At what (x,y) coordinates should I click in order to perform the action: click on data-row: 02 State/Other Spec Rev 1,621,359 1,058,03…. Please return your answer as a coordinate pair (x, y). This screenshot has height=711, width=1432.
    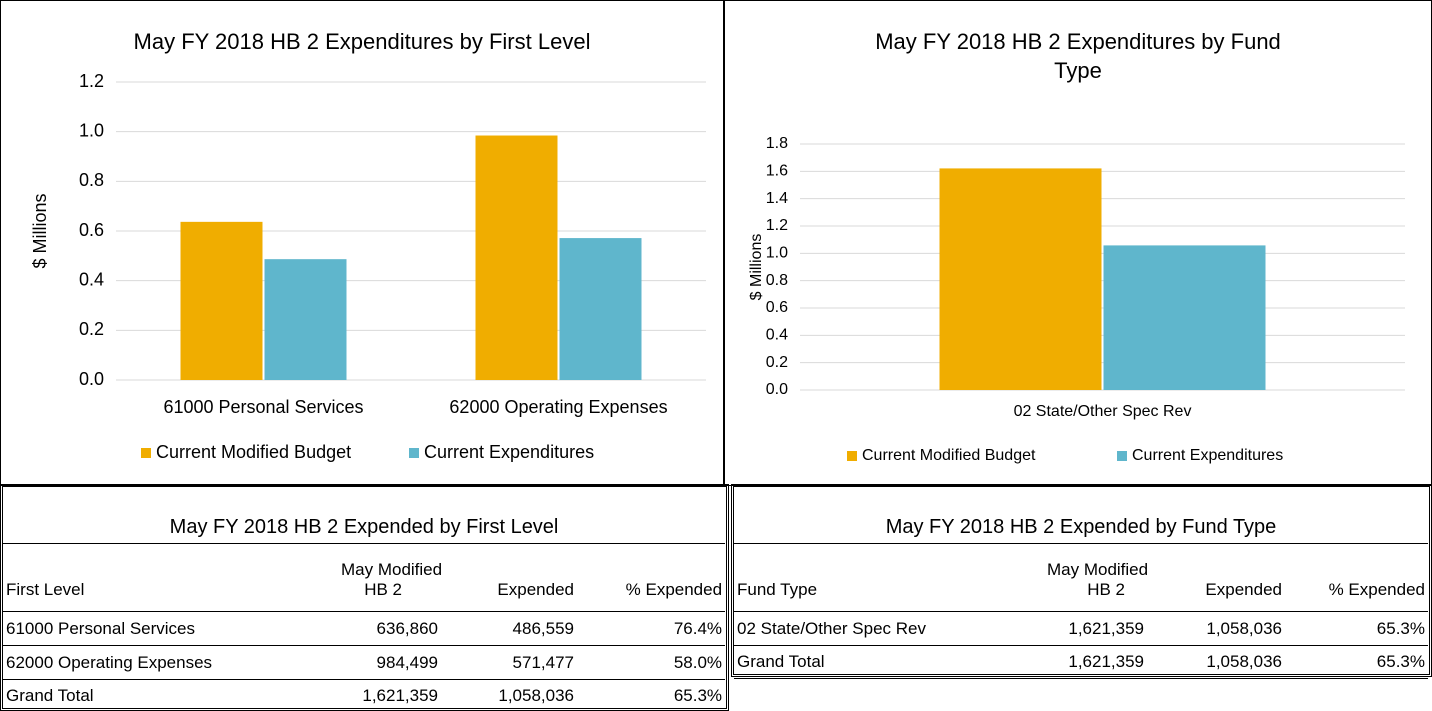
    Looking at the image, I should click on (1081, 628).